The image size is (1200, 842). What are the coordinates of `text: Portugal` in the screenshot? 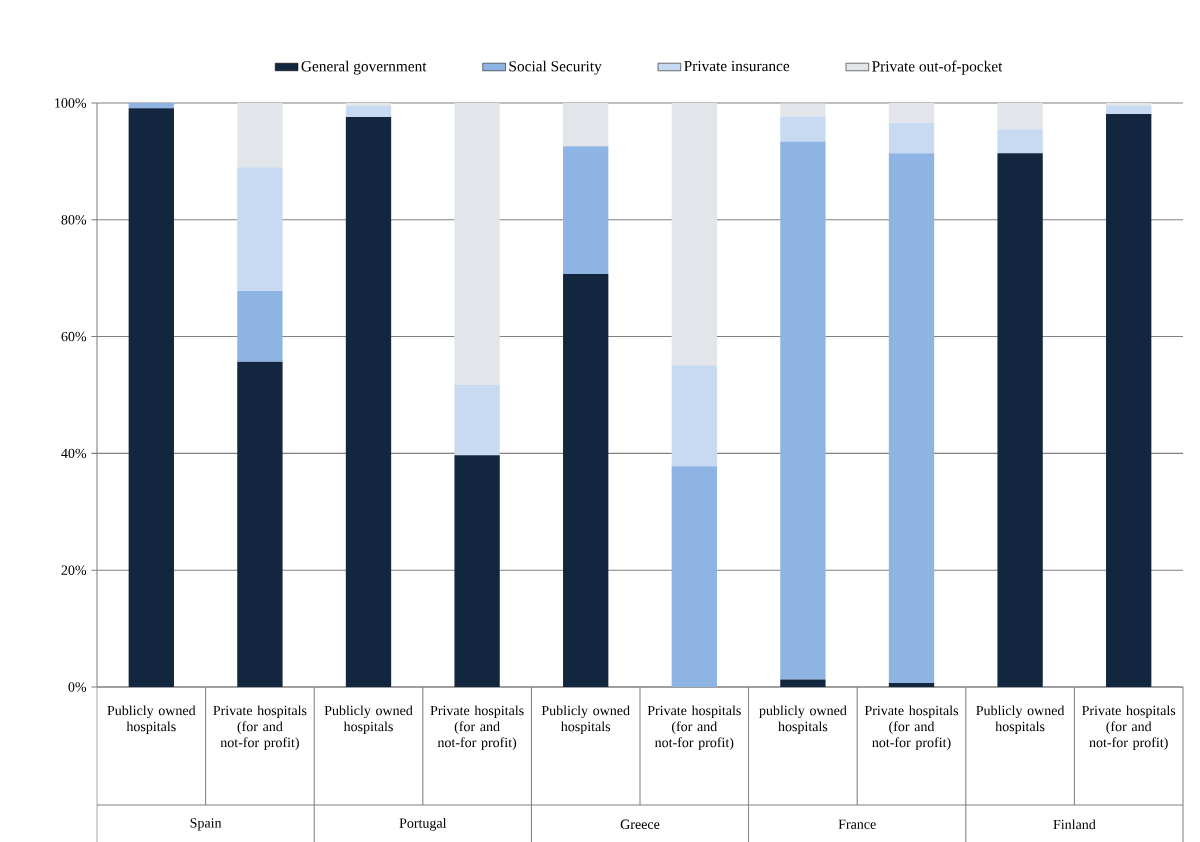 It's located at (423, 824).